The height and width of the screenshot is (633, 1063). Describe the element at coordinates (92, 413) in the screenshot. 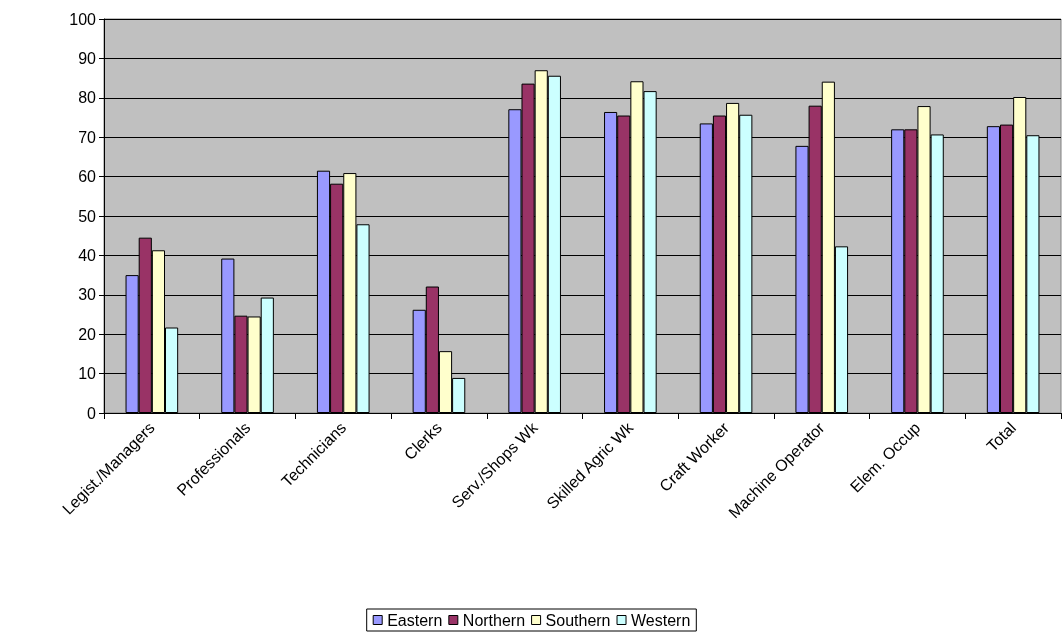

I see `y-tick-label: 0` at that location.